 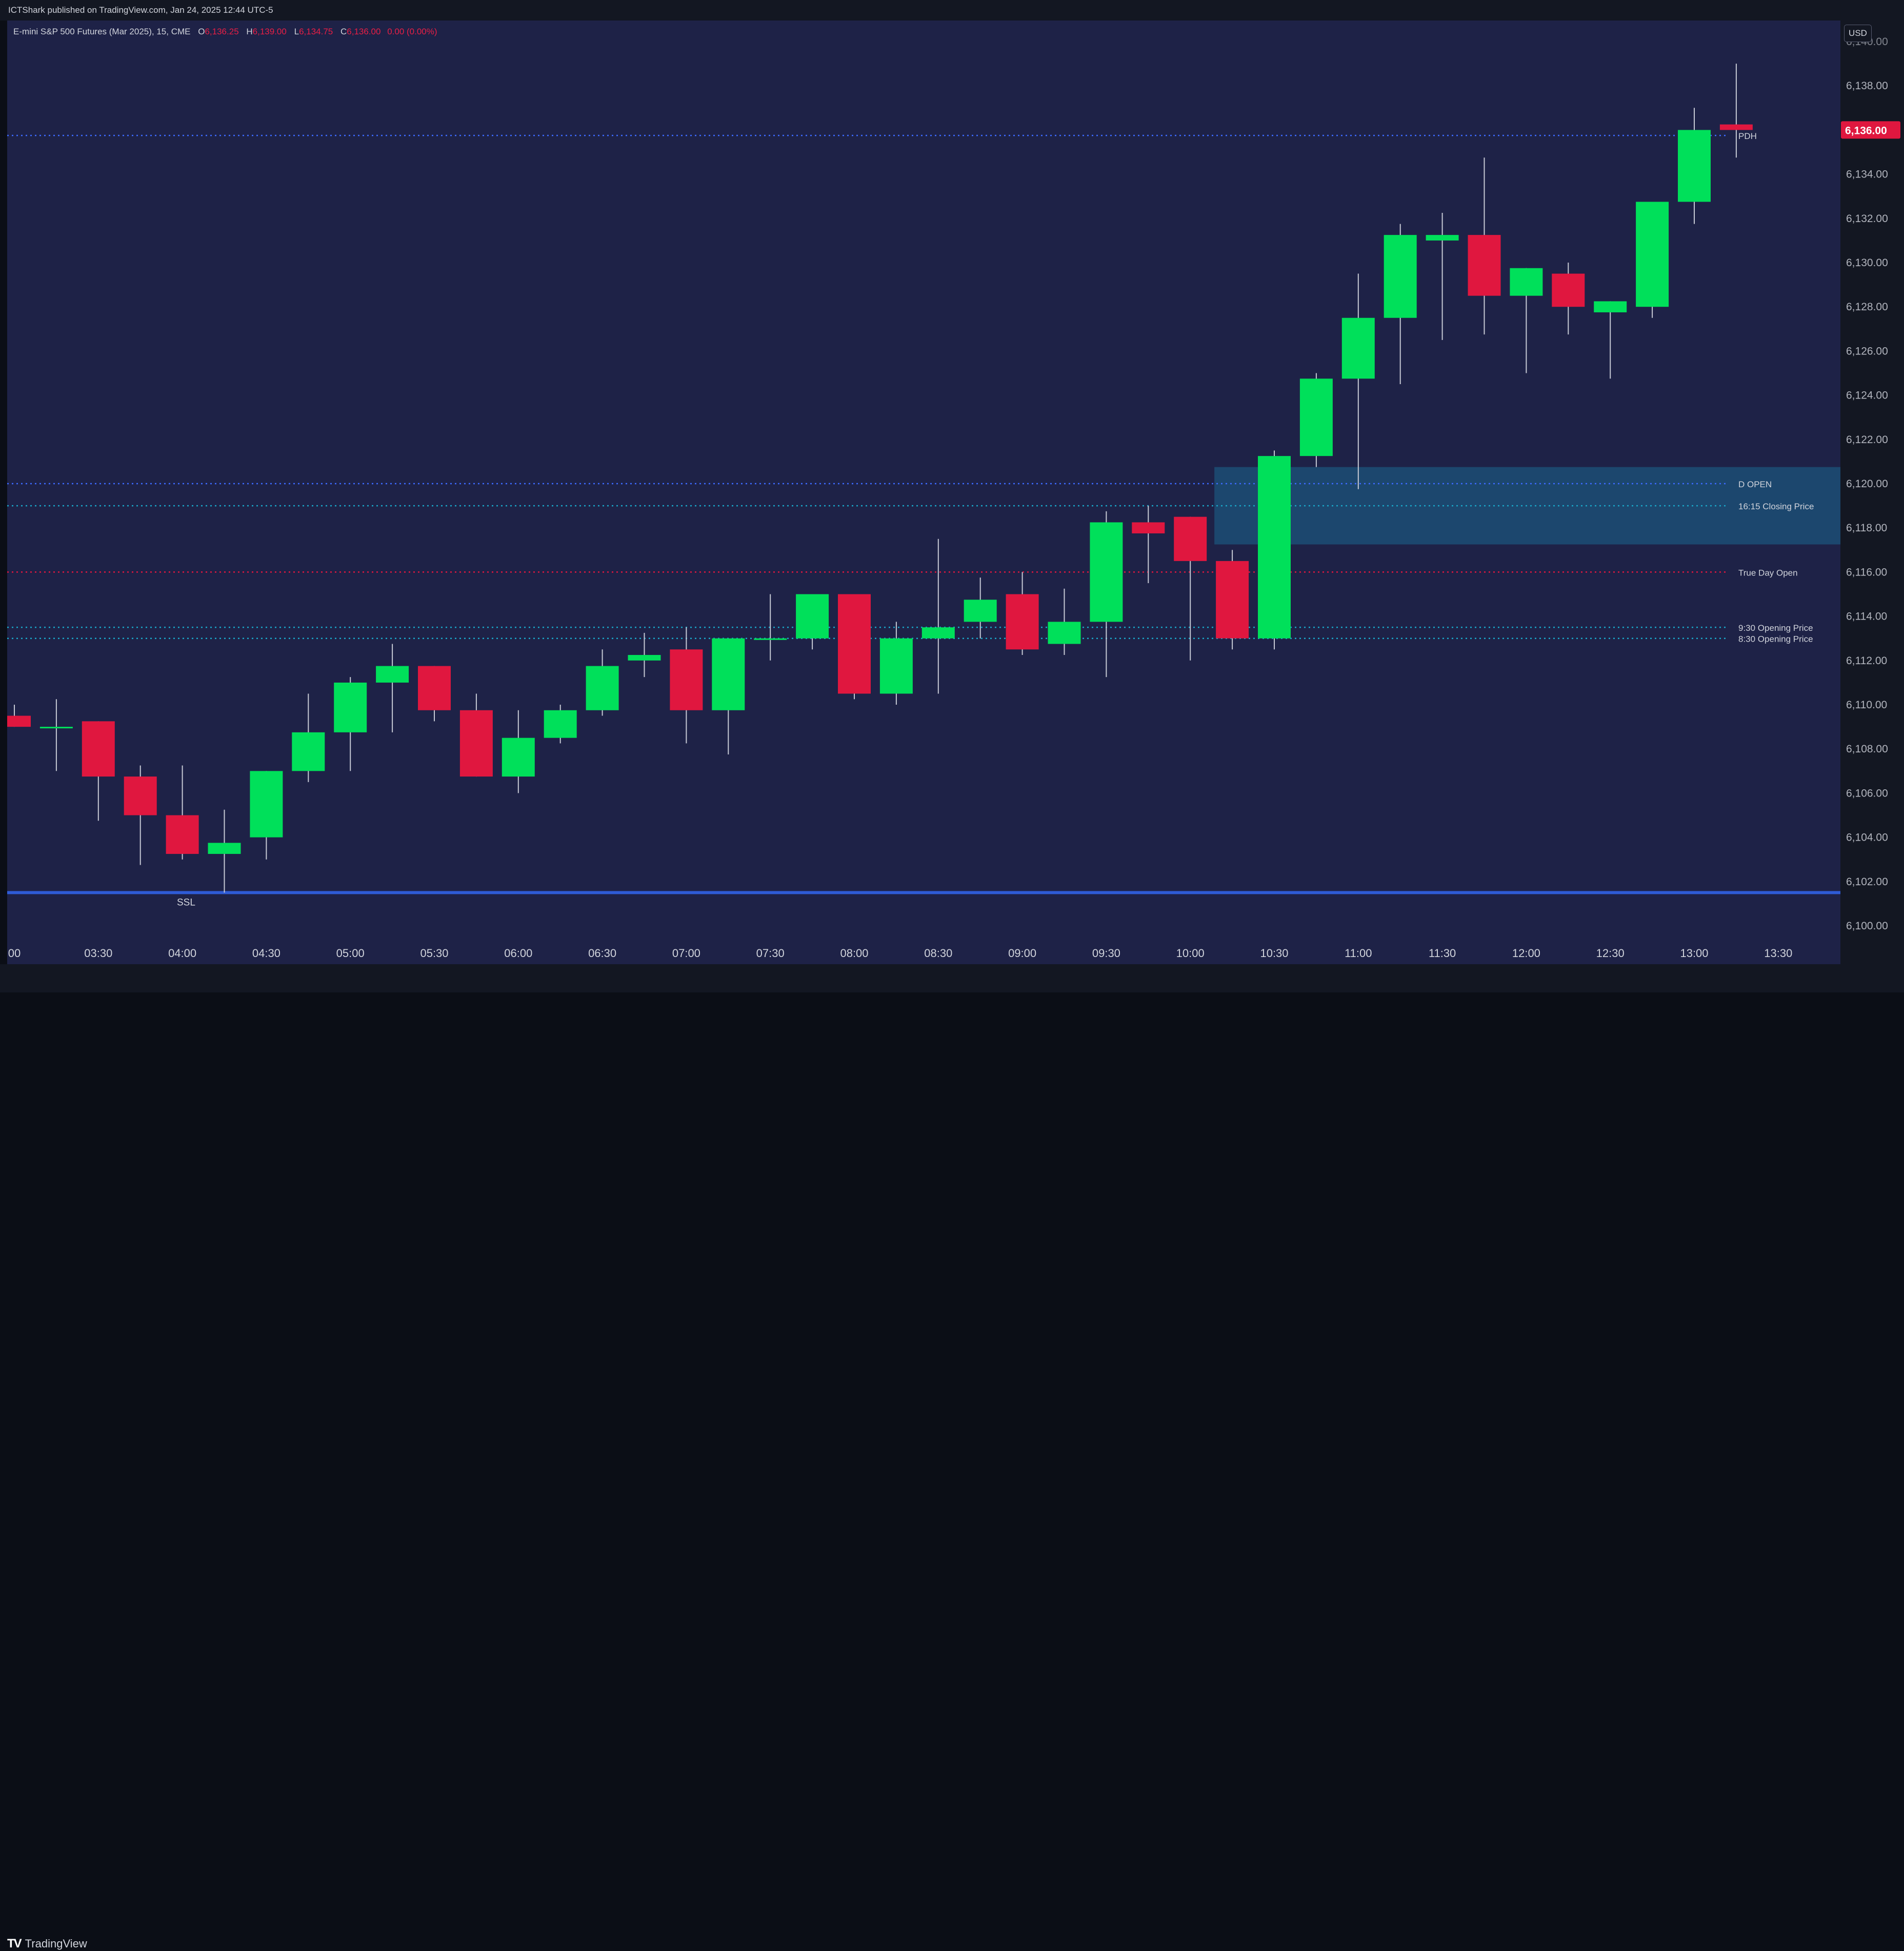 What do you see at coordinates (412, 32) in the screenshot?
I see `change-value: 0.00 (0.00%)` at bounding box center [412, 32].